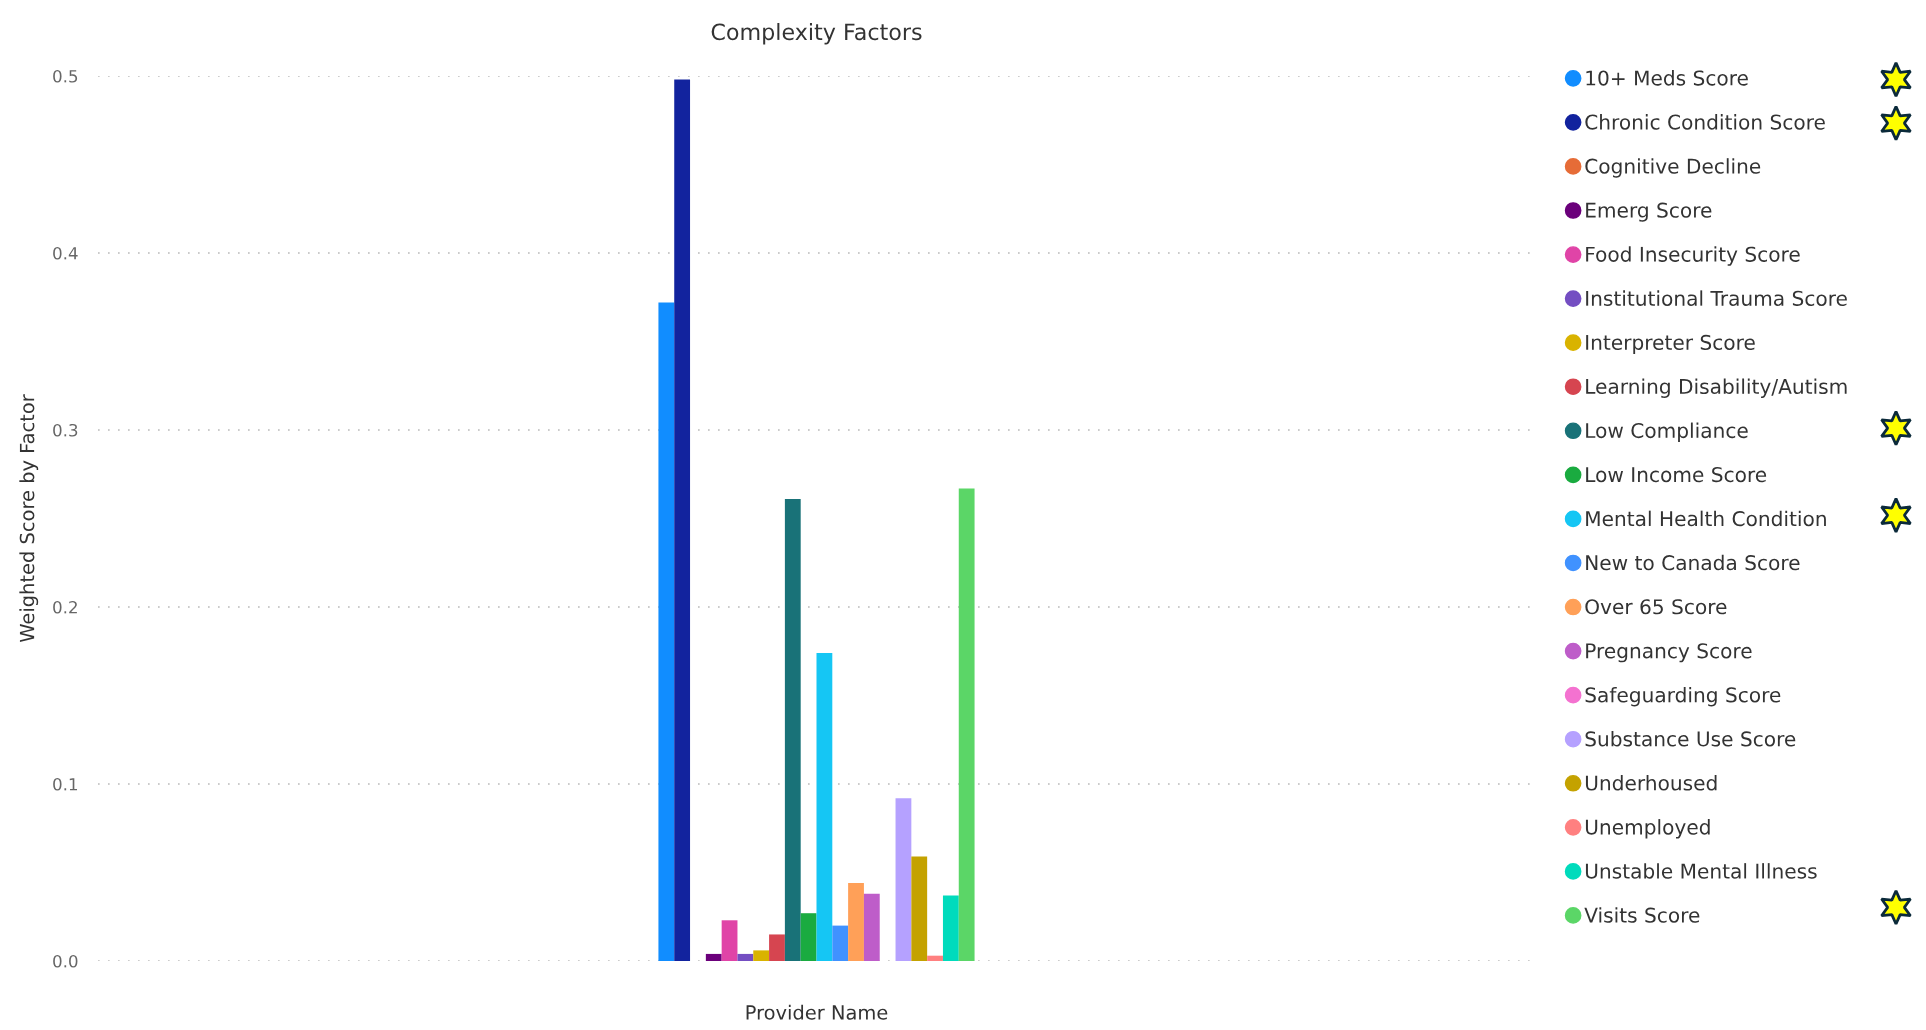 Image resolution: width=1926 pixels, height=1030 pixels. Describe the element at coordinates (1667, 432) in the screenshot. I see `legend-label: Low Compliance` at that location.